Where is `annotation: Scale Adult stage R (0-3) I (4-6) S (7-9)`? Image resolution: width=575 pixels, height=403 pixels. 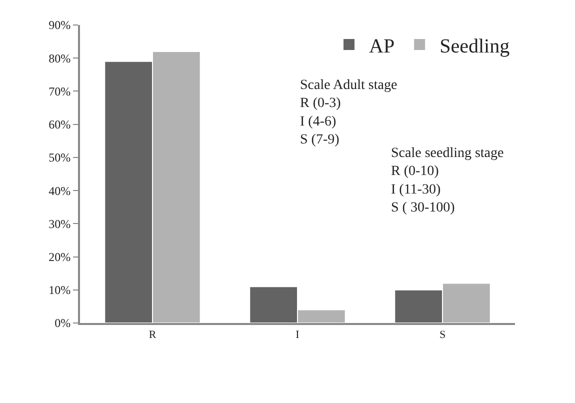 annotation: Scale Adult stage R (0-3) I (4-6) S (7-9) is located at coordinates (349, 113).